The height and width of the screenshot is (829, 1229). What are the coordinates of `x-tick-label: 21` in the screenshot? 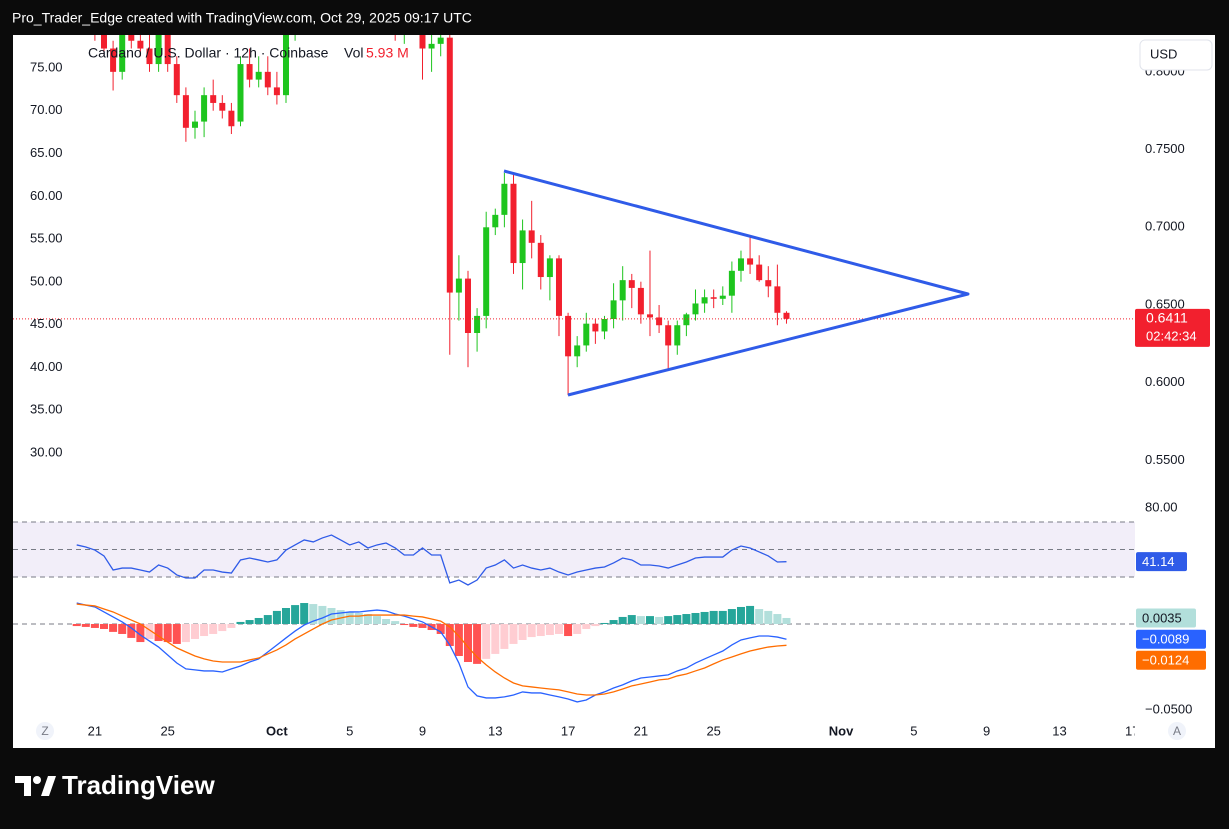 It's located at (95, 730).